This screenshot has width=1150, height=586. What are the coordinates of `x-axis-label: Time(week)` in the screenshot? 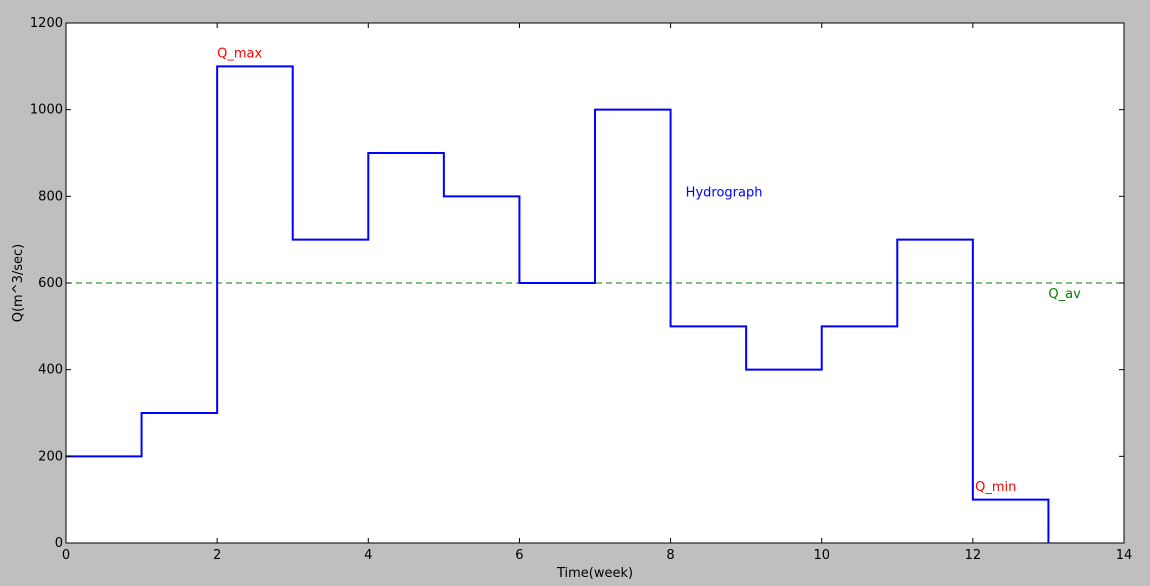 It's located at (594, 573).